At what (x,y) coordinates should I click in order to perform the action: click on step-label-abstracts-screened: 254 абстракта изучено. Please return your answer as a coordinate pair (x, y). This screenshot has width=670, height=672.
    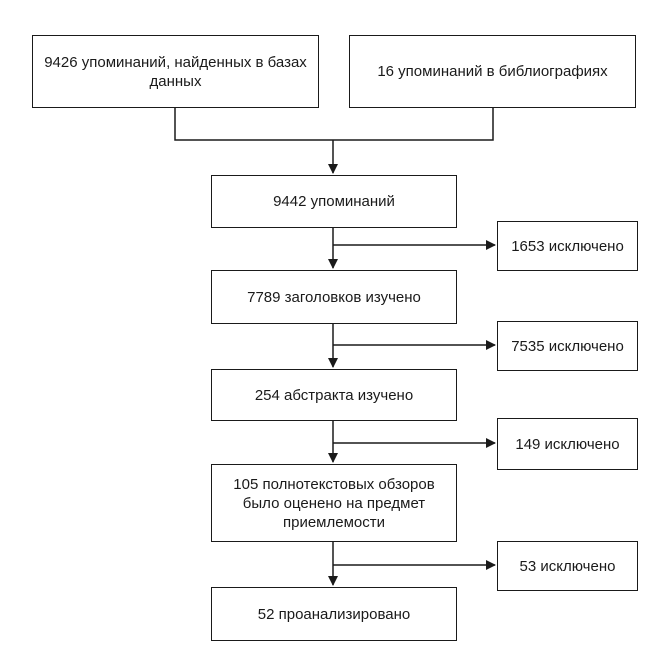
    Looking at the image, I should click on (334, 395).